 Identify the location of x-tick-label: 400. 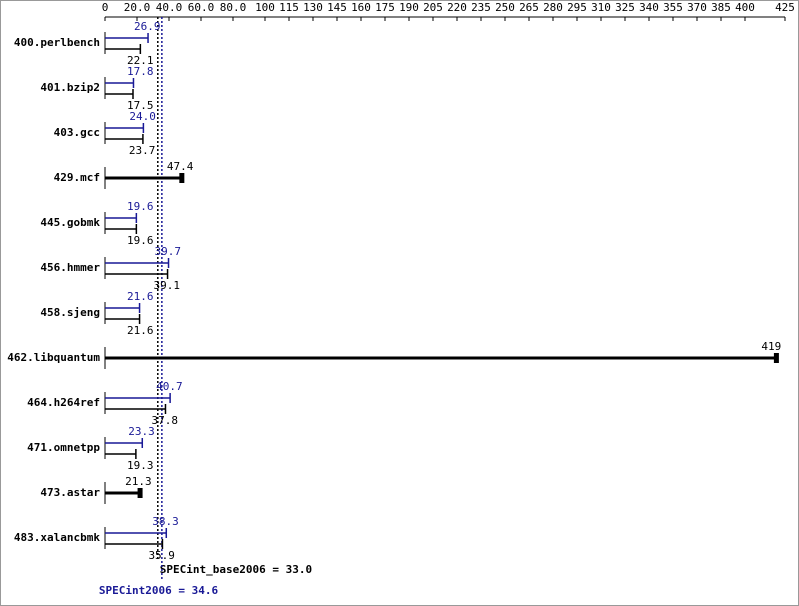
(745, 7).